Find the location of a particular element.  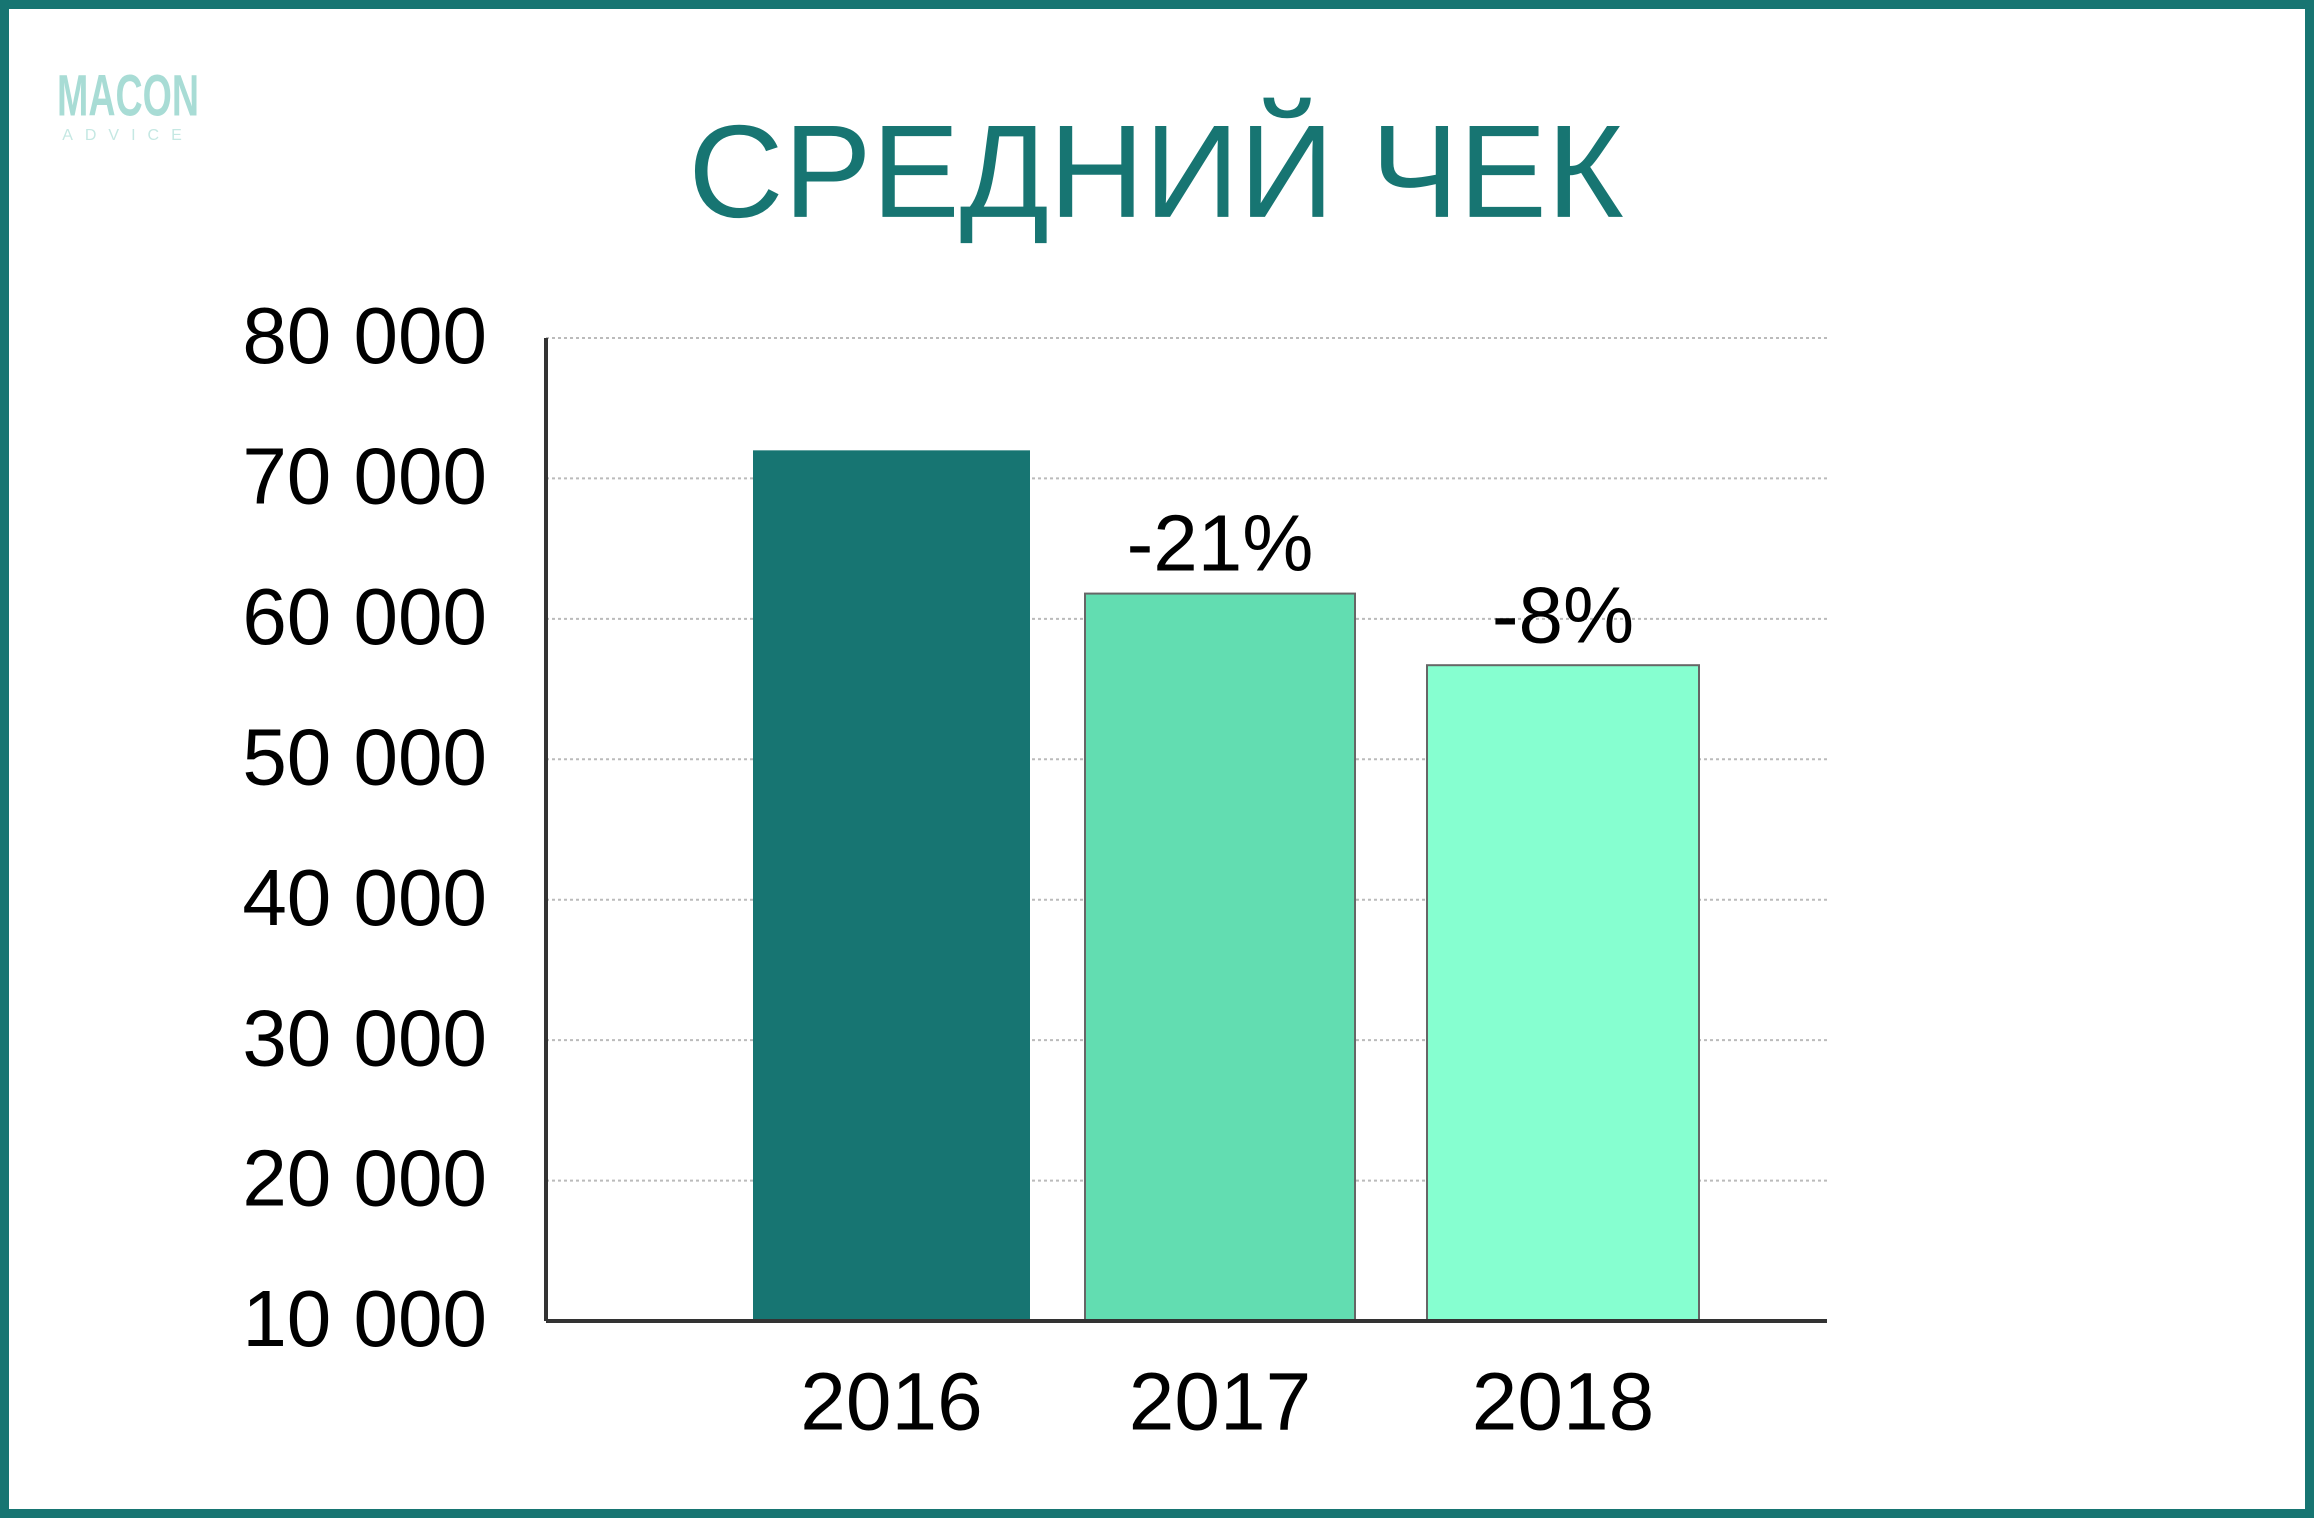

logo-tagline: ADVICE is located at coordinates (128, 135).